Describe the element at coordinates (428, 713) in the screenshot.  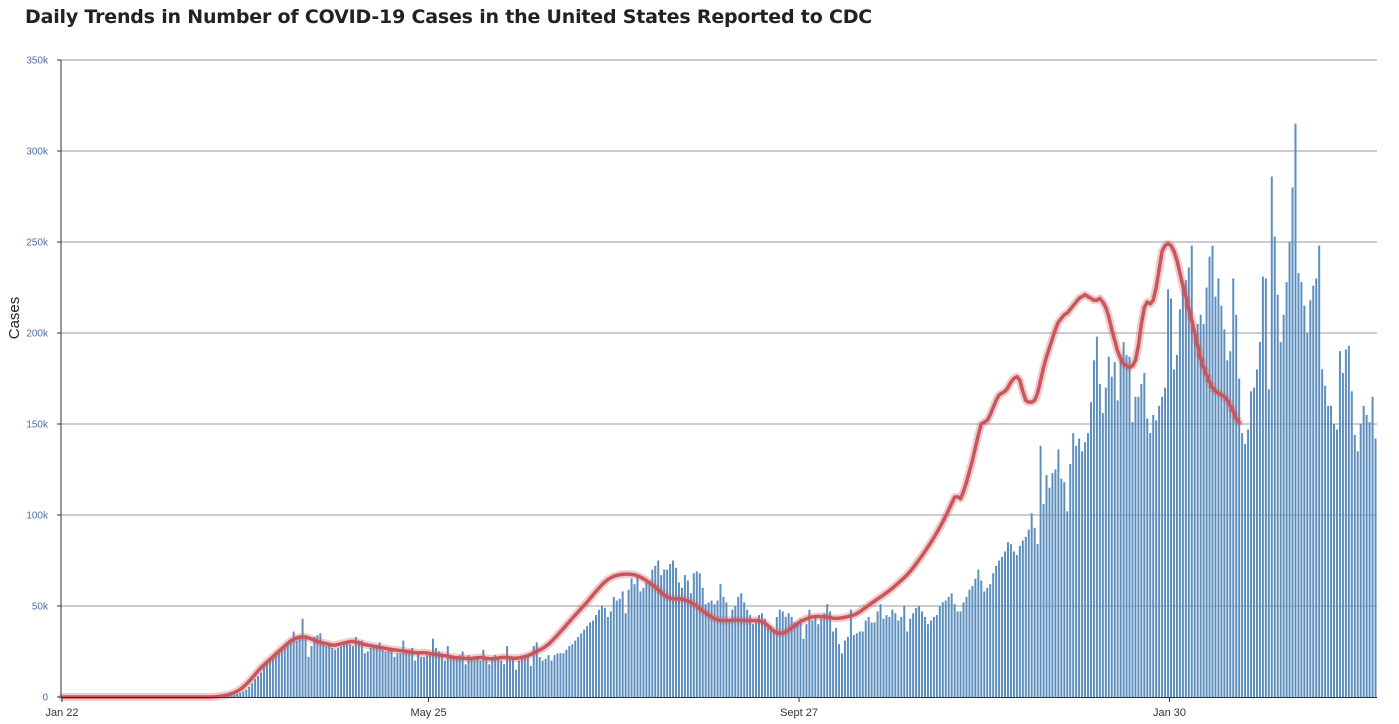
I see `x-tick-label: May 25` at that location.